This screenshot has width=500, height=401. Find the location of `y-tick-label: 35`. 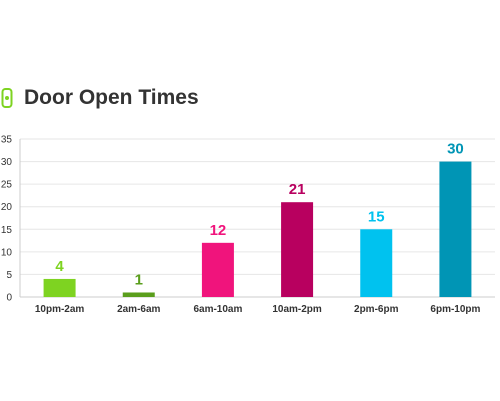

y-tick-label: 35 is located at coordinates (7, 140).